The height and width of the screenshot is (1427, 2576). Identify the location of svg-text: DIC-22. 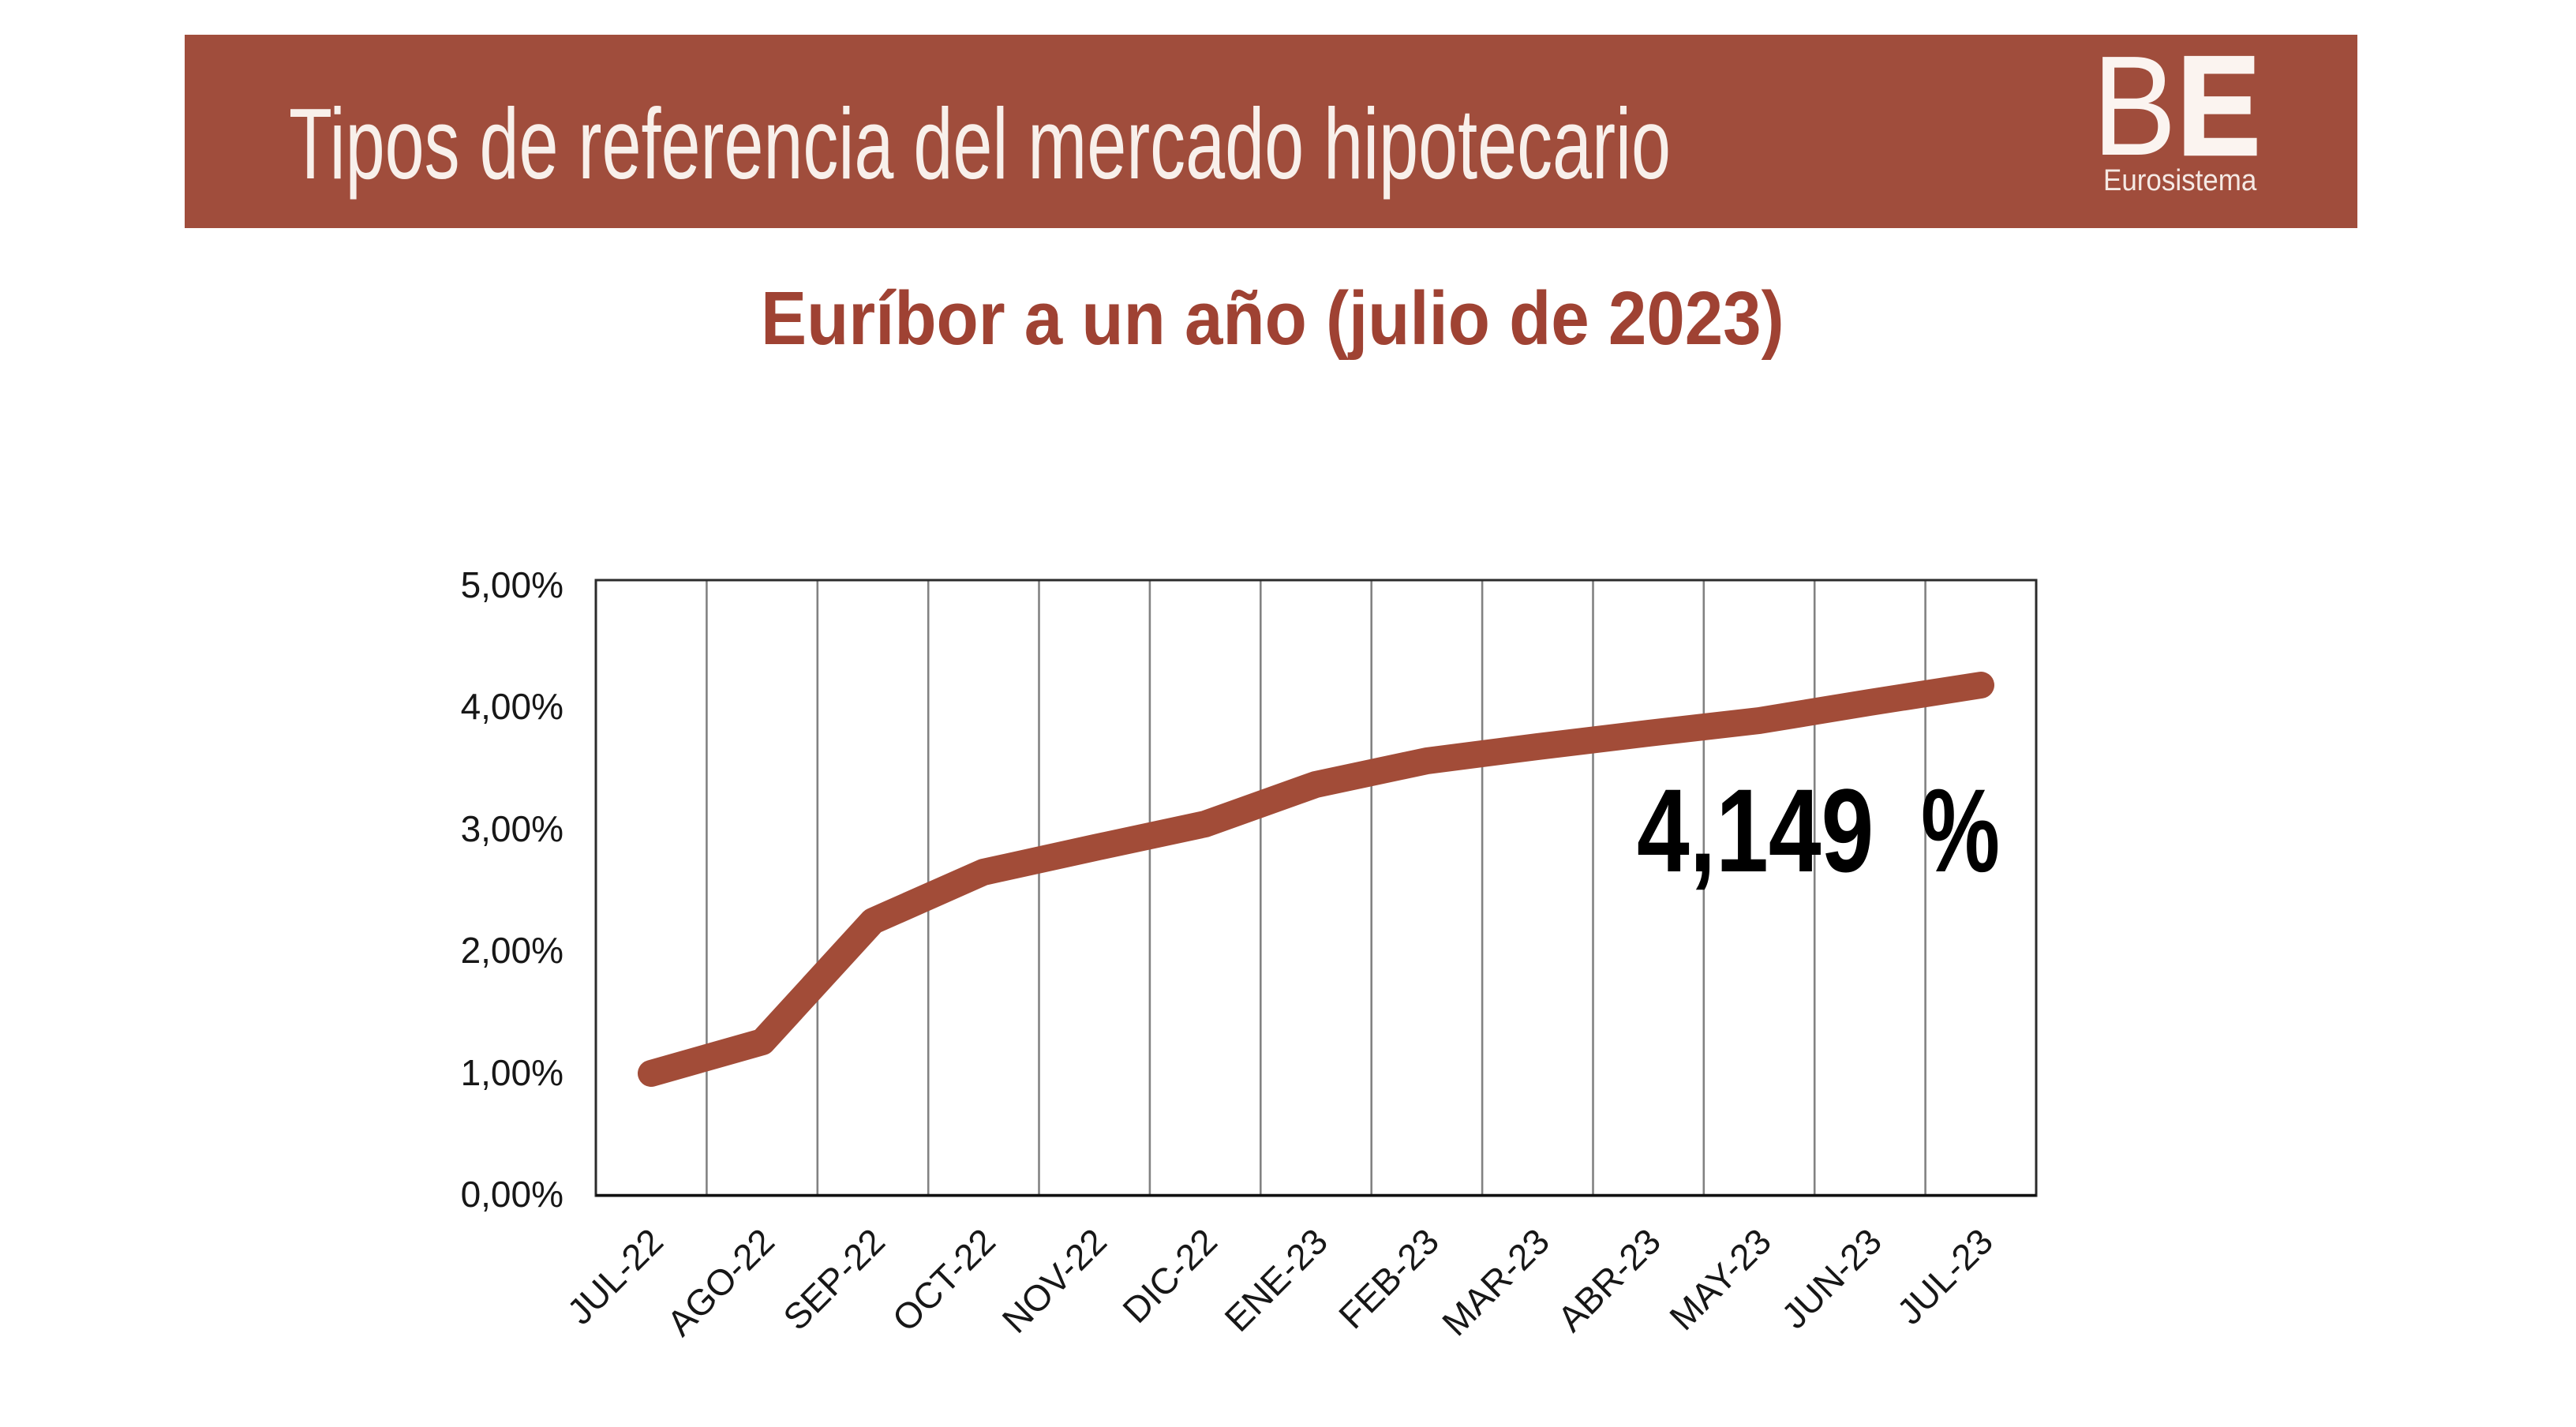
(1169, 1275).